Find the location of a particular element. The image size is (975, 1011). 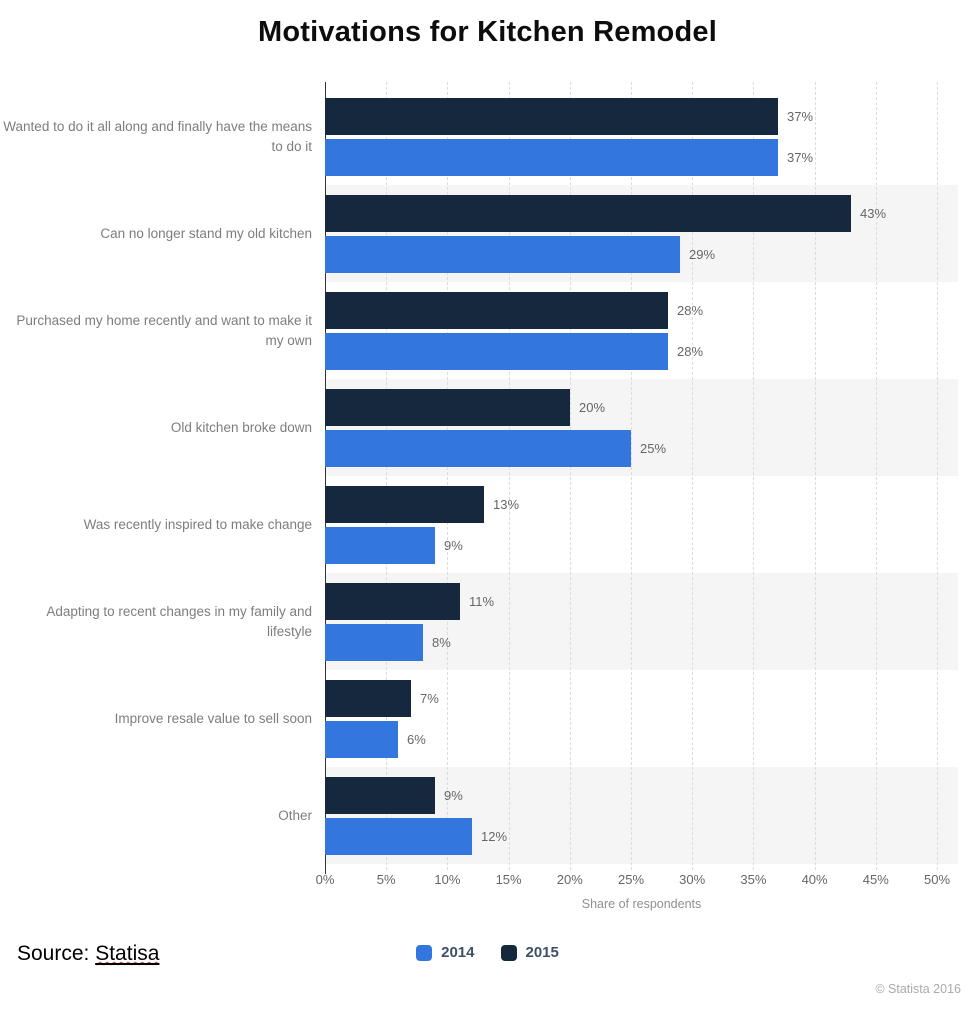

chart-row: Improve resale value to sell soon 7% 6% is located at coordinates (487, 718).